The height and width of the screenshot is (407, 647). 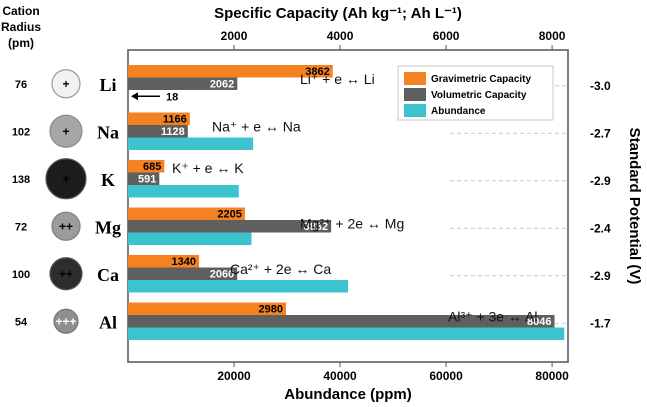 What do you see at coordinates (458, 111) in the screenshot?
I see `legend-label-abundance: Abundance` at bounding box center [458, 111].